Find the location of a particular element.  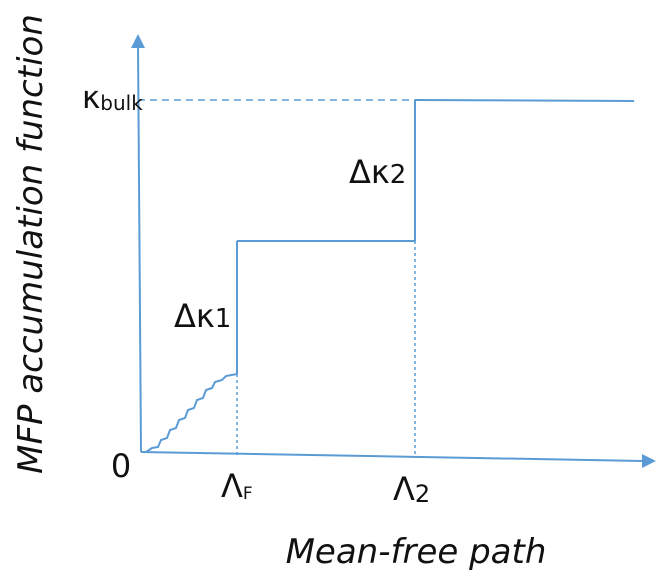

origin-label: 0 is located at coordinates (121, 466).